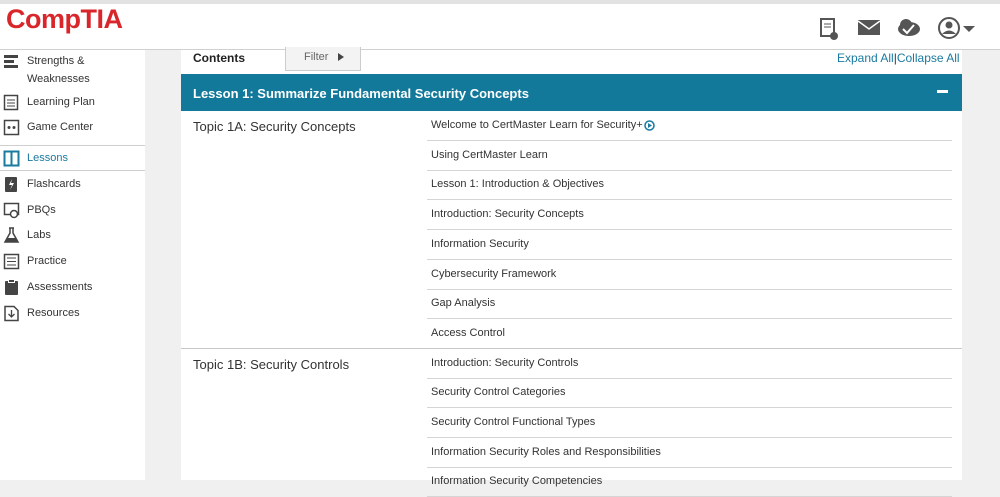 Image resolution: width=1000 pixels, height=497 pixels. Describe the element at coordinates (316, 57) in the screenshot. I see `filter-label: Filter` at that location.